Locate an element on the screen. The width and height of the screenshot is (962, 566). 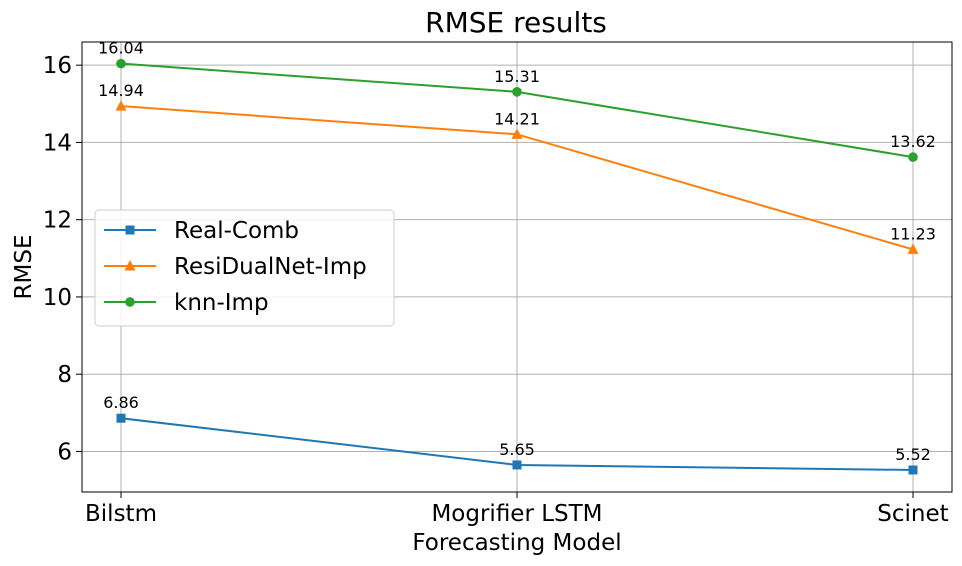
y-tick-label: 8 is located at coordinates (64, 375).